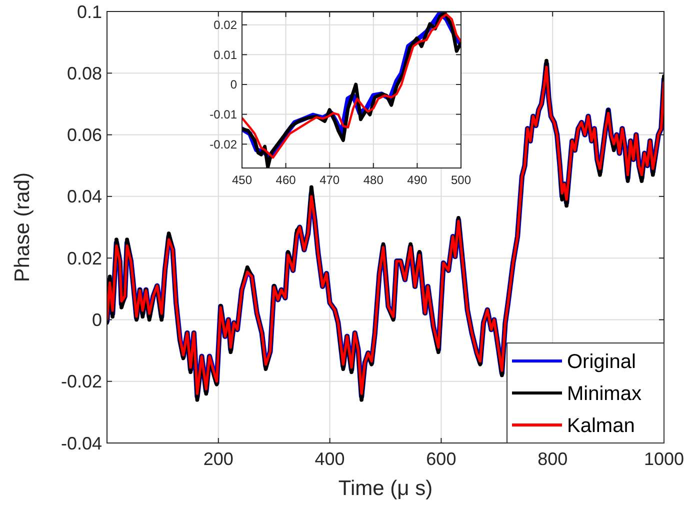 This screenshot has width=692, height=519. I want to click on x-tick-label: 800, so click(553, 459).